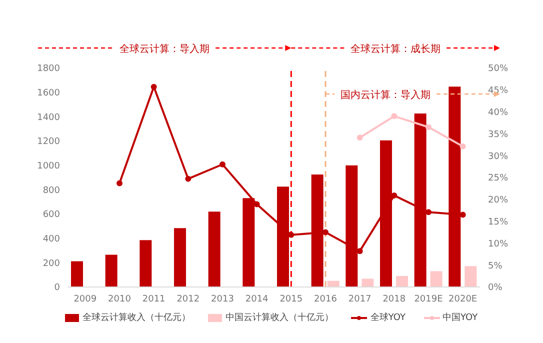 Image resolution: width=543 pixels, height=343 pixels. Describe the element at coordinates (498, 91) in the screenshot. I see `y2-tick-label: 45%` at that location.